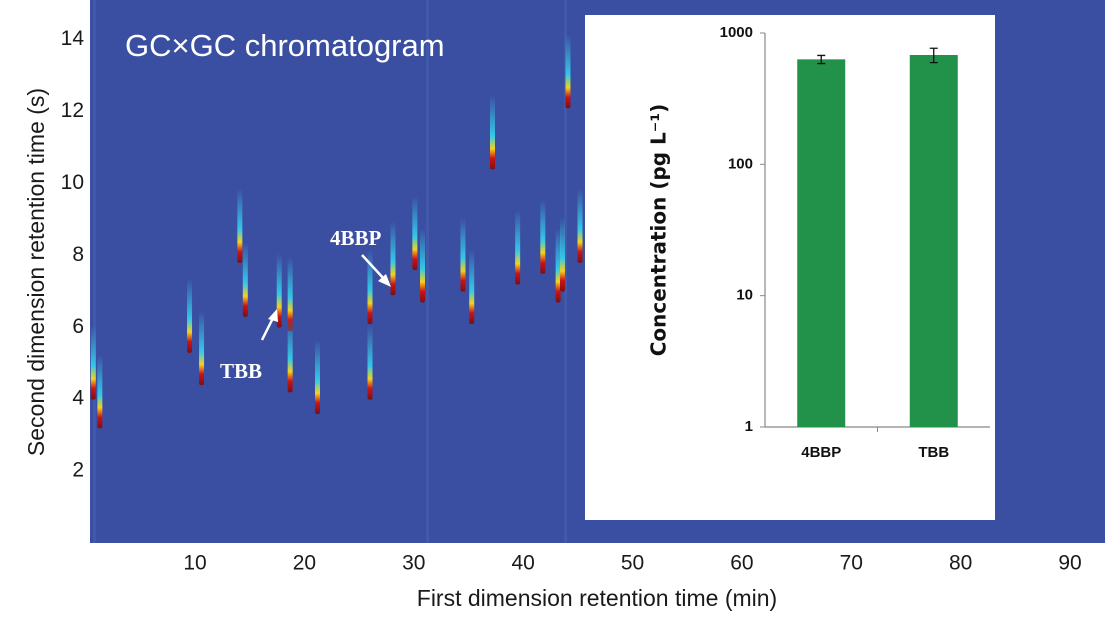  What do you see at coordinates (304, 563) in the screenshot?
I see `x-tick-label: 20` at bounding box center [304, 563].